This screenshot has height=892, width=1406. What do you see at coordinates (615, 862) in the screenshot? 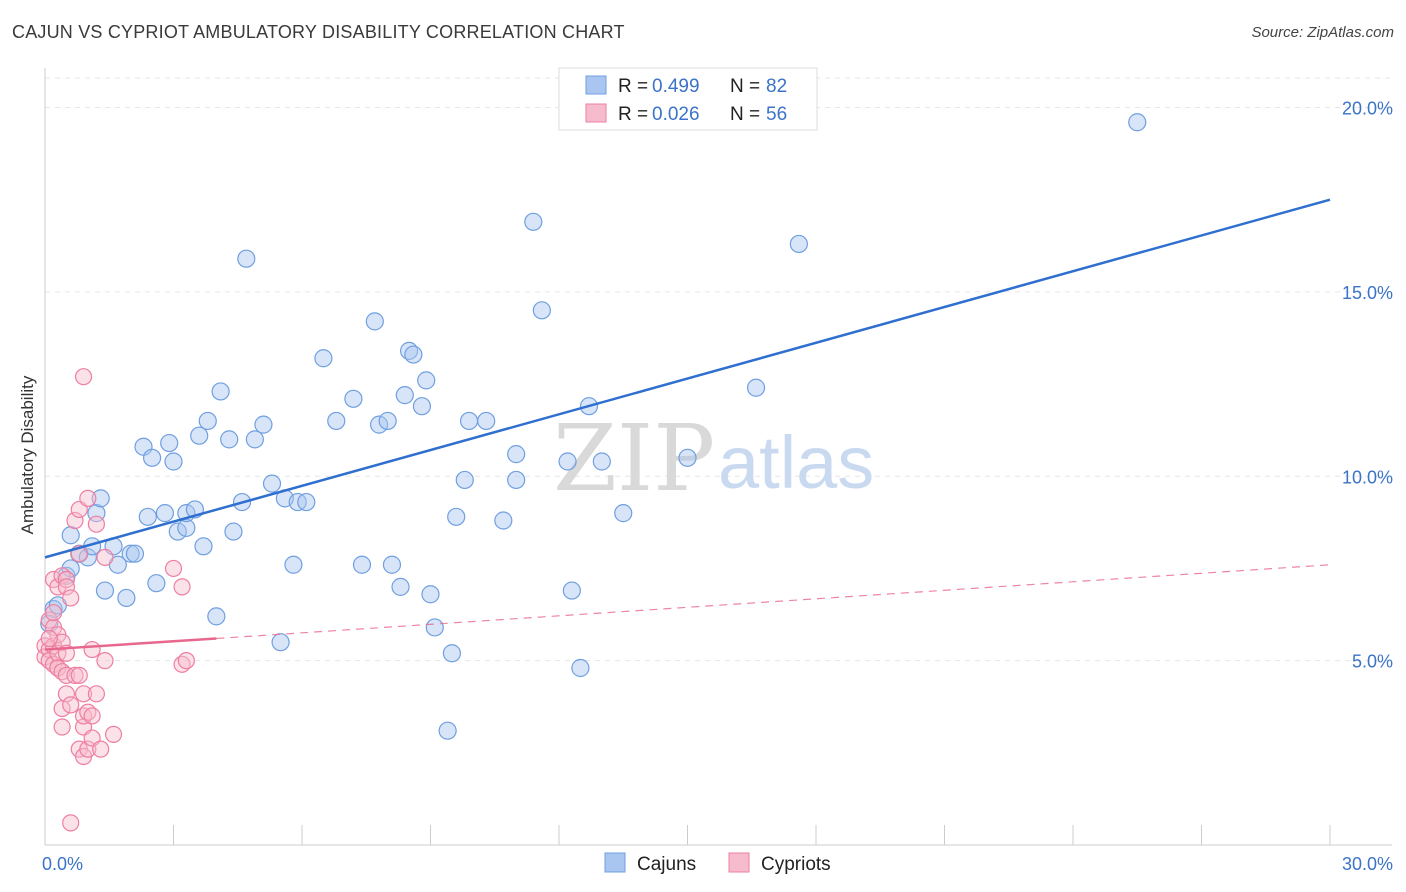
I see `legend-swatch-cajuns-bottom` at bounding box center [615, 862].